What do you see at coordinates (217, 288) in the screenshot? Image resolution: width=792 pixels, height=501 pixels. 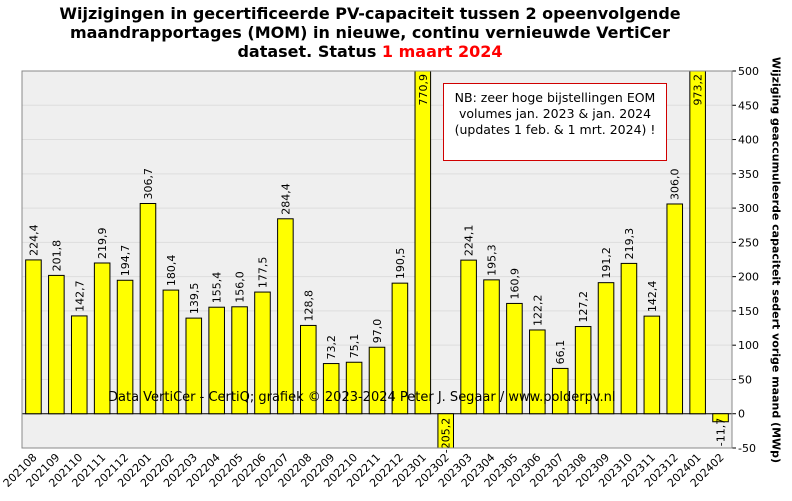 I see `bar-value-label: 155,4` at bounding box center [217, 288].